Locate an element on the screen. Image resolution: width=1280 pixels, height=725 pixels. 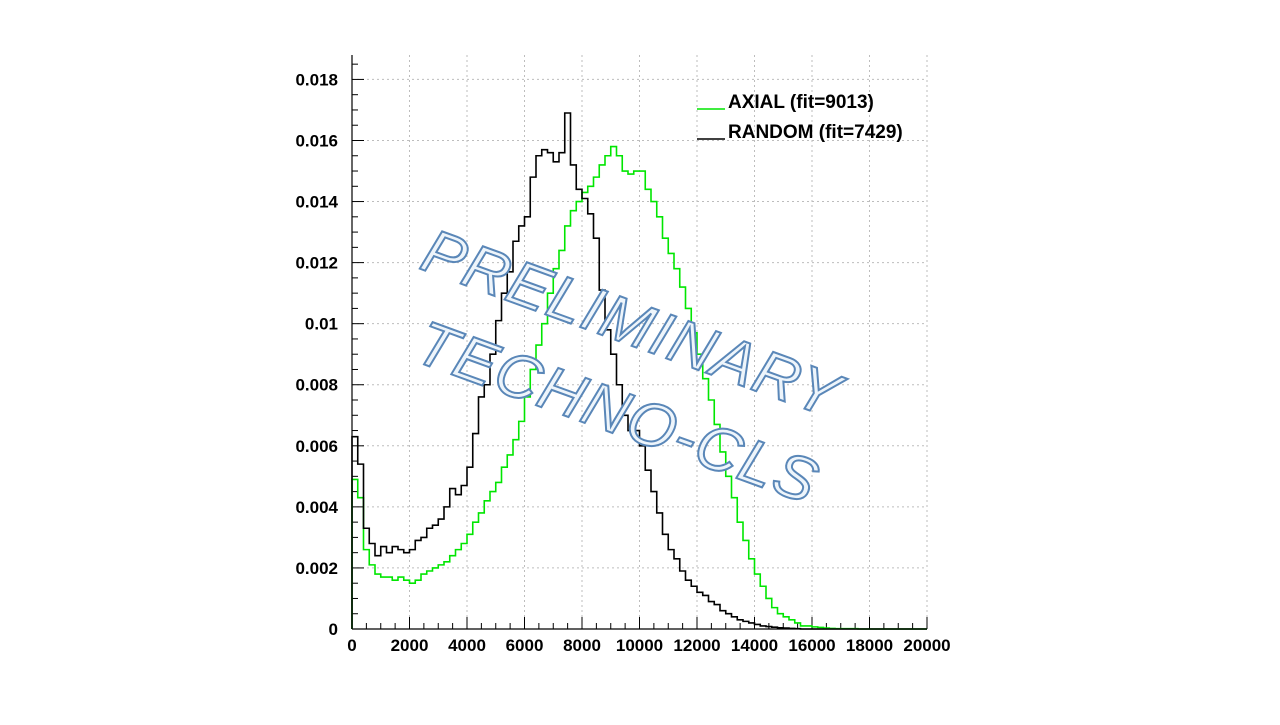
y-tick-label: 0.008 is located at coordinates (316, 385).